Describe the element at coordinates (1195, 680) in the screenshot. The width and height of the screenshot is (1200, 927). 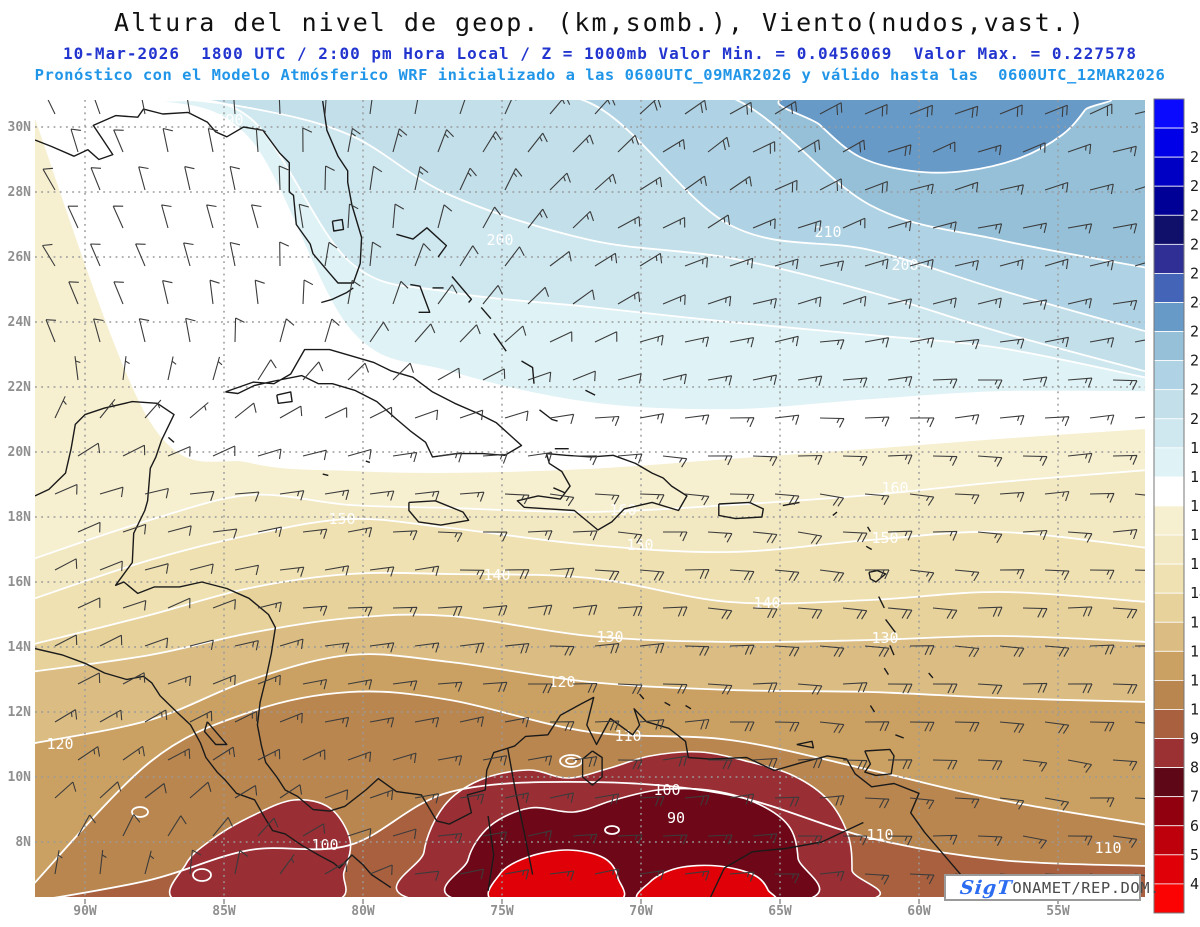
I see `colorbar-label: 110` at that location.